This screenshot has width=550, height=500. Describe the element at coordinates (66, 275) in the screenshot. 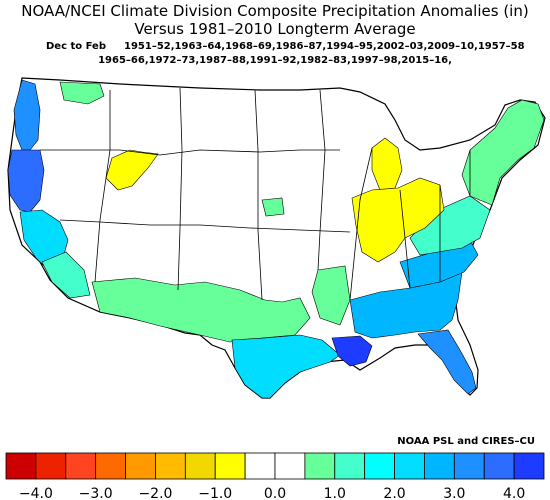

I see `region-southern-california` at that location.